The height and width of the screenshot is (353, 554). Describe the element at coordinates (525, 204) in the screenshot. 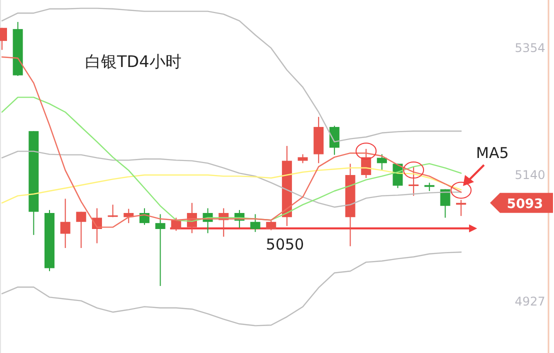

I see `text: 5093` at that location.